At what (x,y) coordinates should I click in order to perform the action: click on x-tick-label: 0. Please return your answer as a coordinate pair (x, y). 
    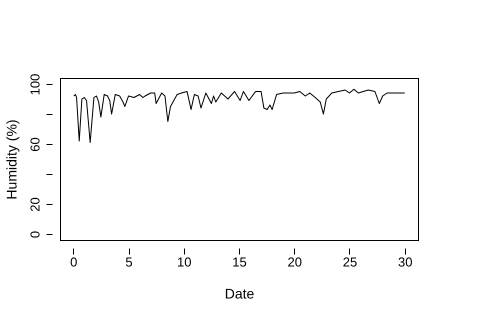
    Looking at the image, I should click on (74, 262).